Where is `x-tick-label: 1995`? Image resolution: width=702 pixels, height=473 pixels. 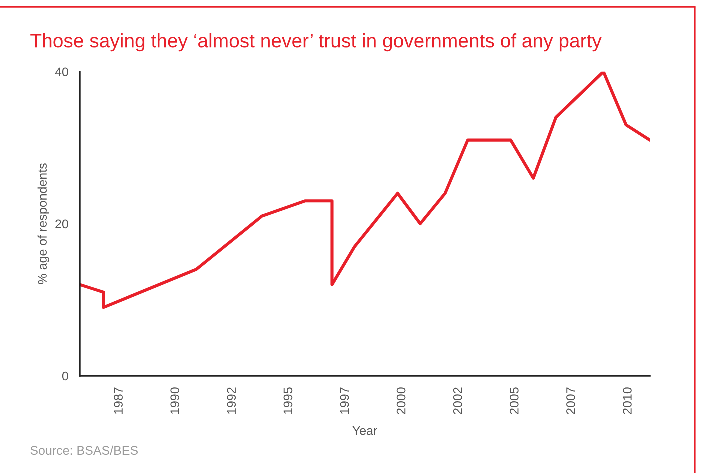 x-tick-label: 1995 is located at coordinates (288, 401).